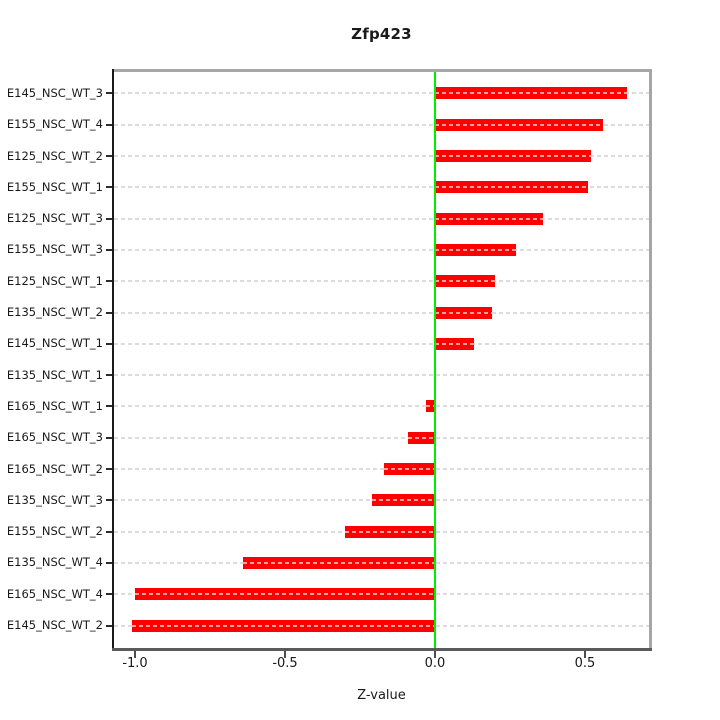  I want to click on plot-border-right, so click(650, 360).